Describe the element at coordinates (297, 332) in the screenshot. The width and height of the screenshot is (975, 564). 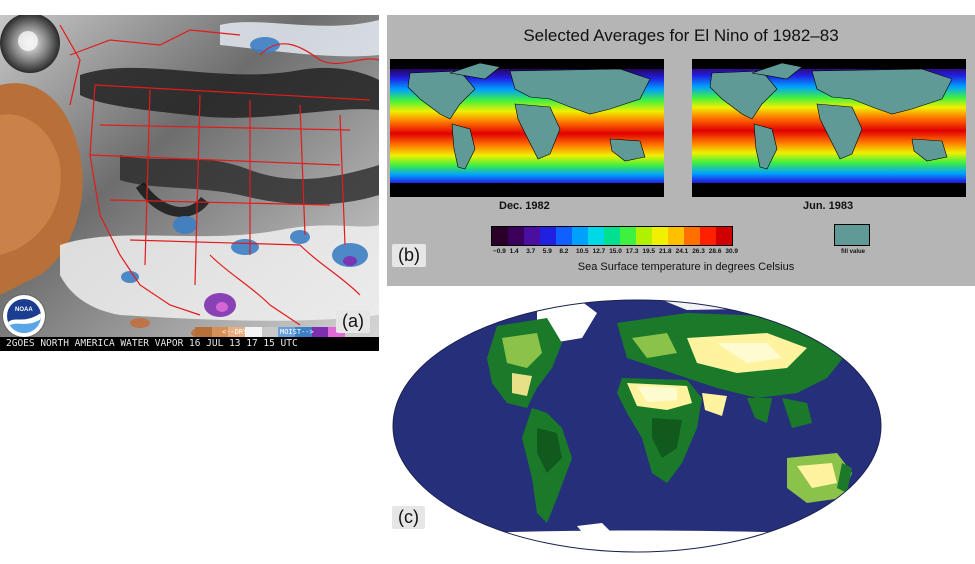
I see `scale-moist-label: MOIST-->` at that location.